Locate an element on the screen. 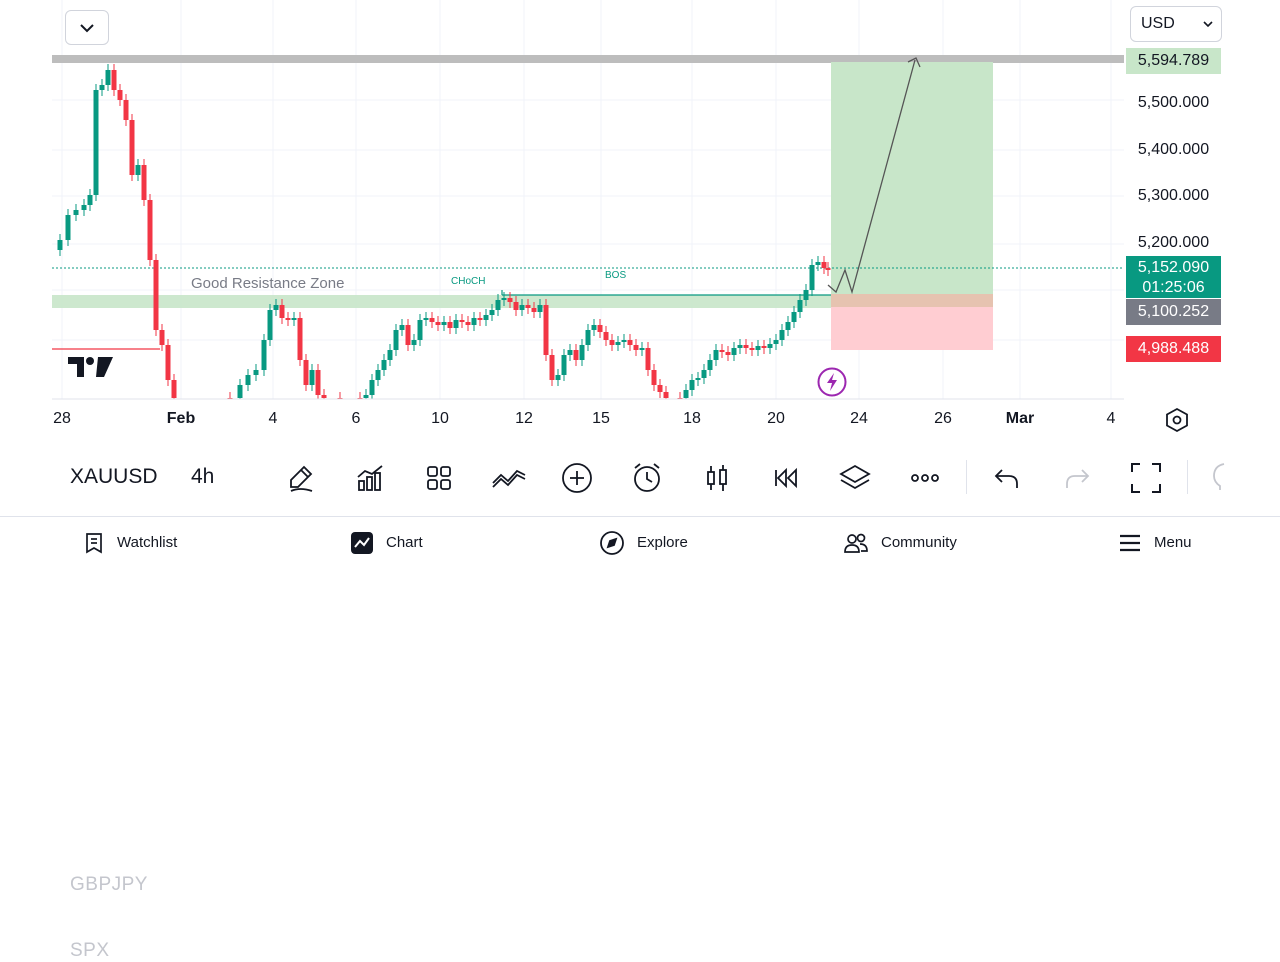 The width and height of the screenshot is (1280, 962). price-tick: 5,300.000 is located at coordinates (1173, 195).